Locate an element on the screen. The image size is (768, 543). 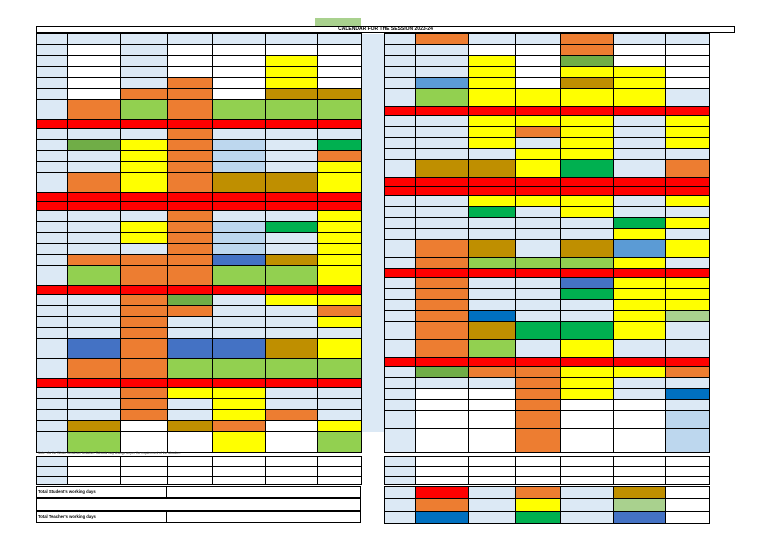
teachers-working-days-label: Total Teacher's working days is located at coordinates (67, 516).